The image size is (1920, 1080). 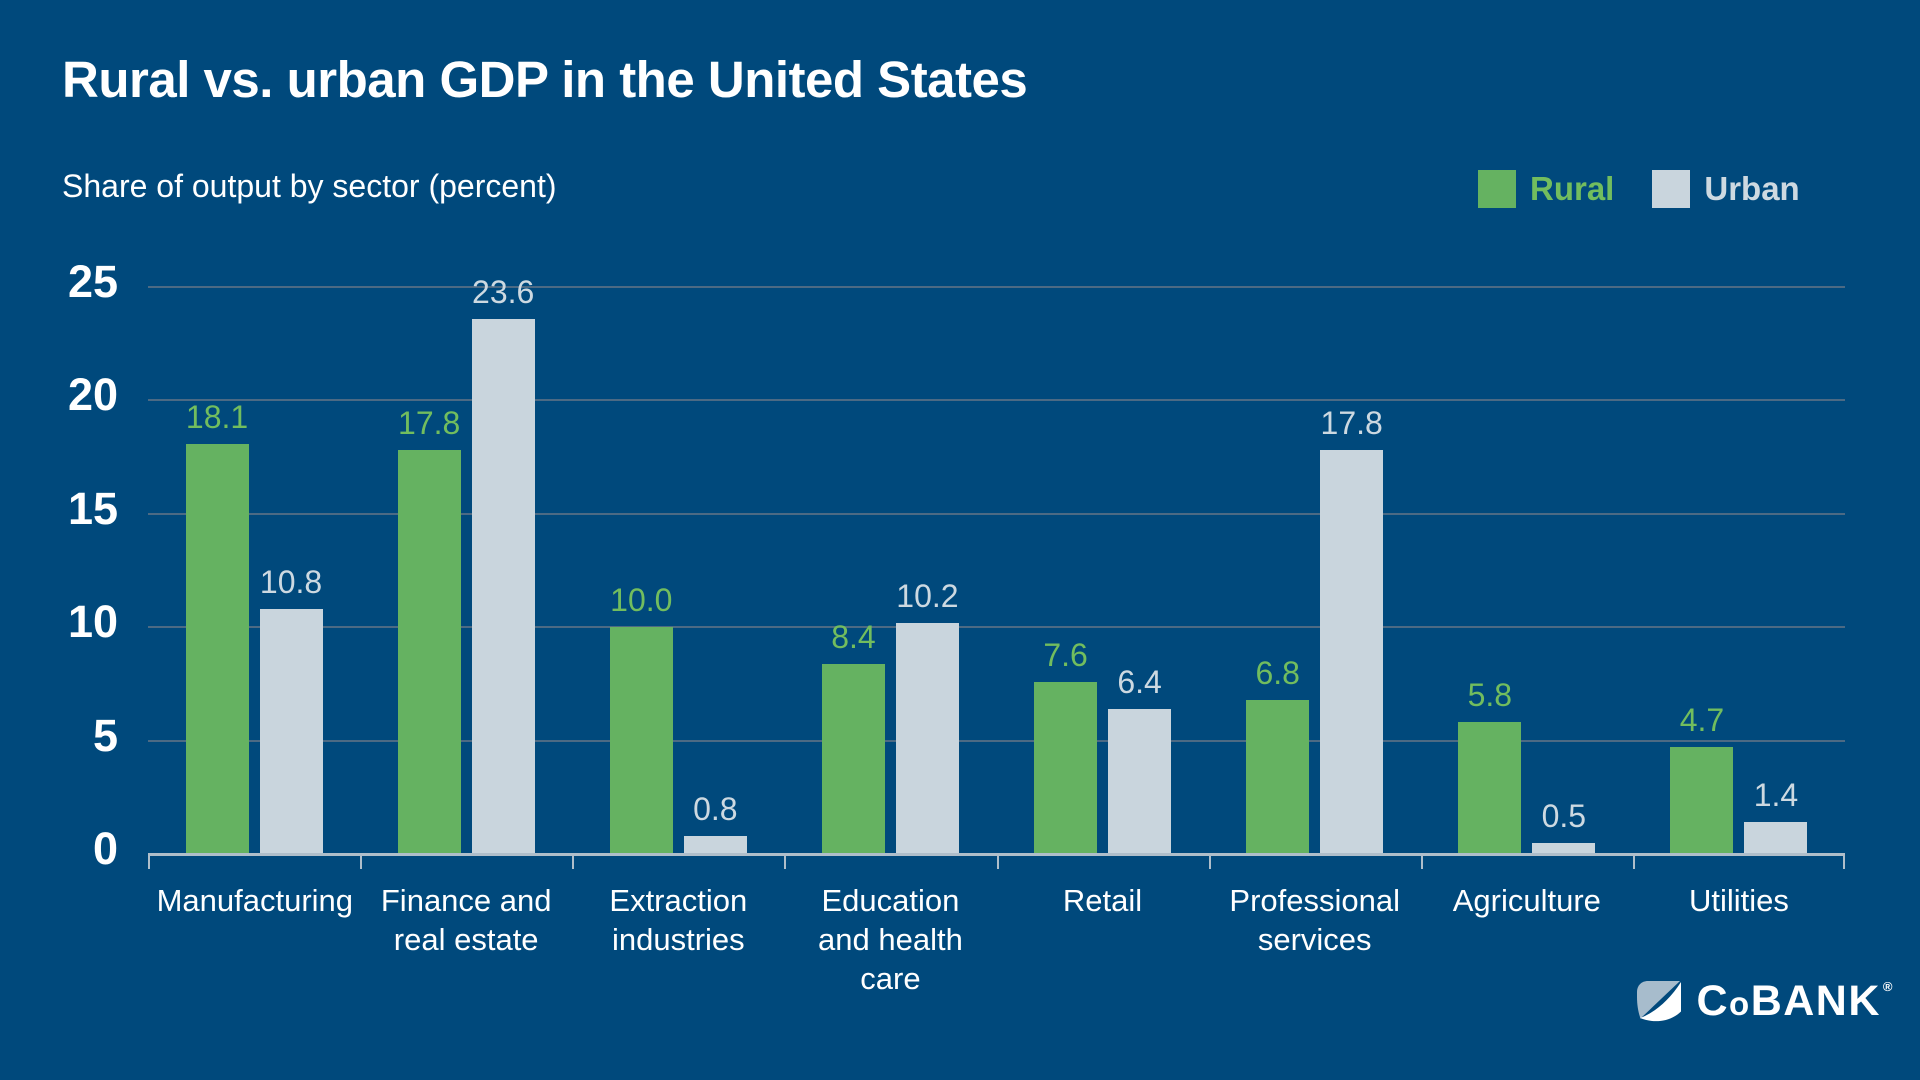 I want to click on value-label-rural-0: 18.1, so click(x=217, y=416).